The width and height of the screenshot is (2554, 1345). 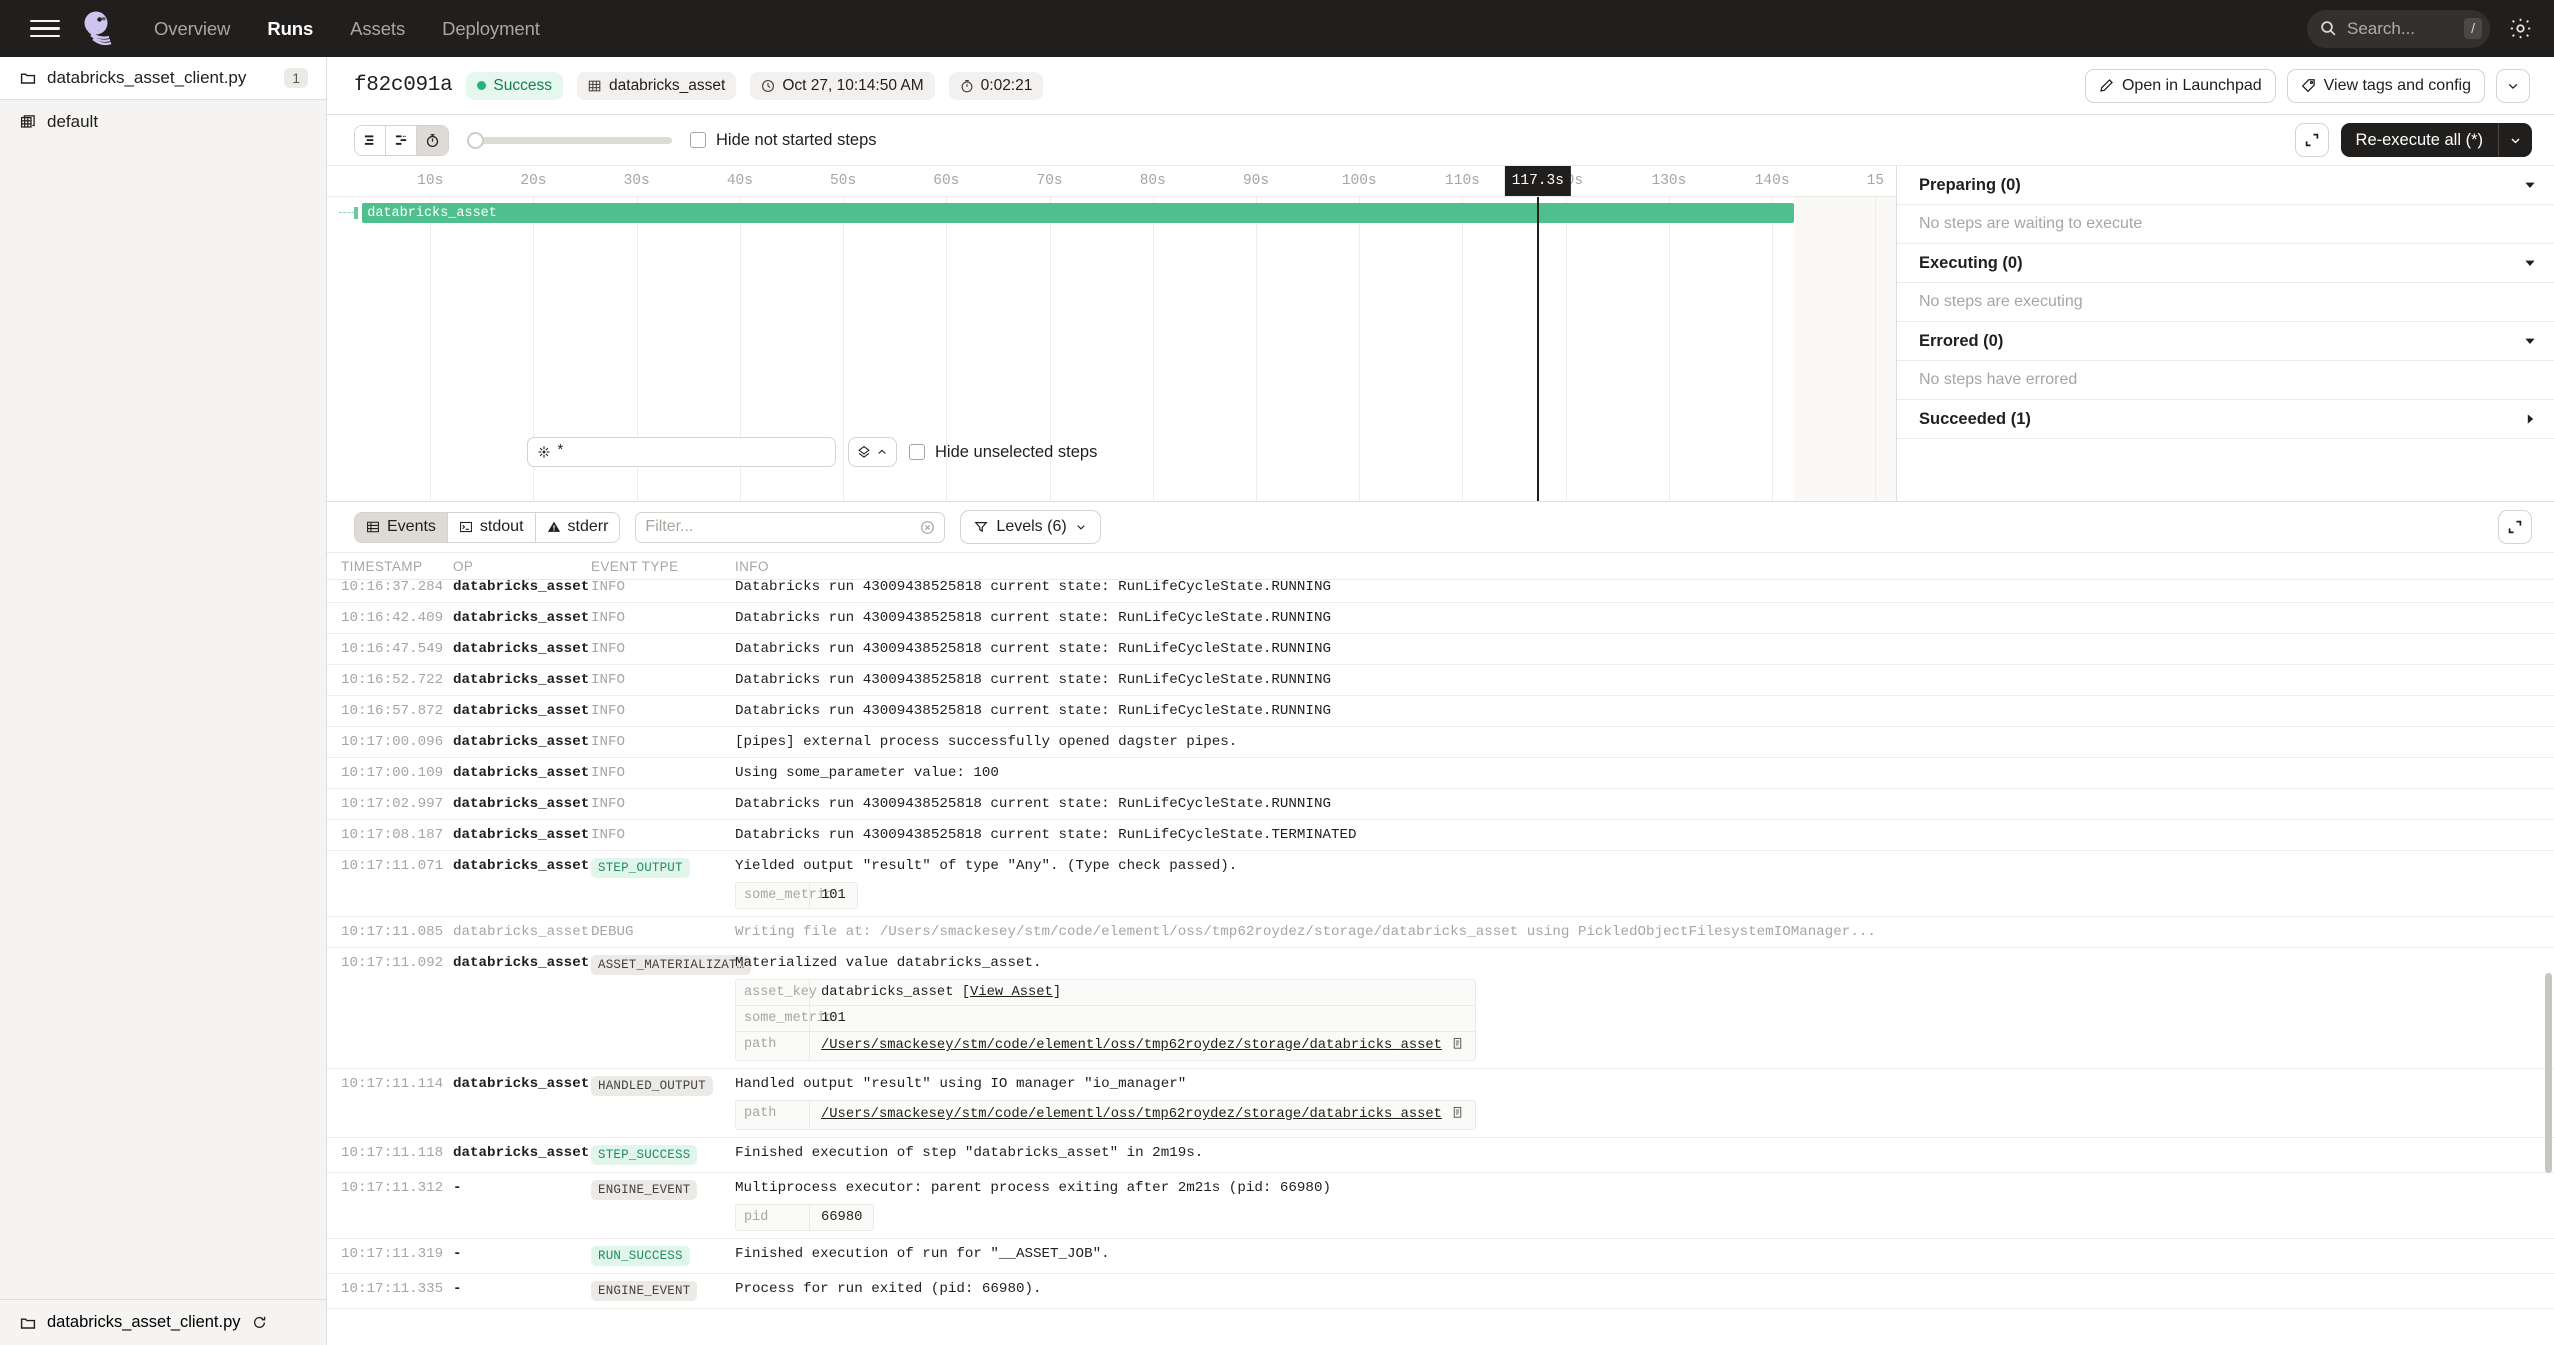 I want to click on nav-link-deployment: Deployment, so click(x=491, y=28).